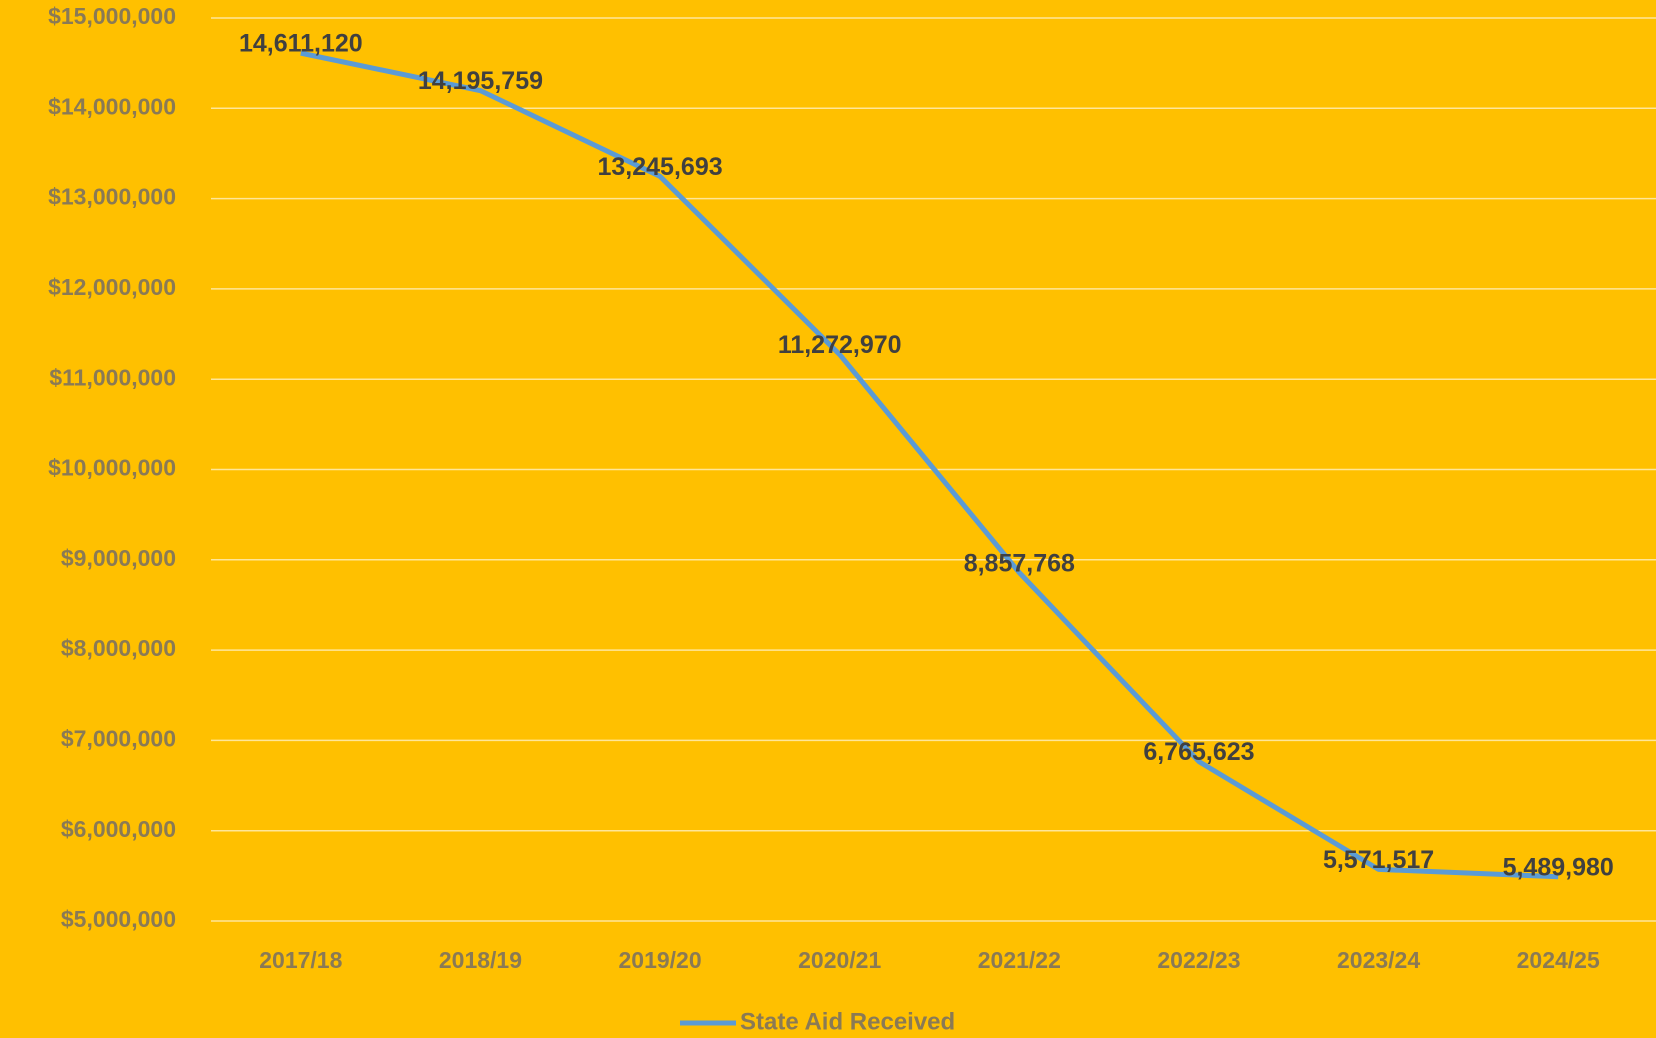 The image size is (1656, 1038). What do you see at coordinates (480, 960) in the screenshot?
I see `x-tick-label: 2018/19` at bounding box center [480, 960].